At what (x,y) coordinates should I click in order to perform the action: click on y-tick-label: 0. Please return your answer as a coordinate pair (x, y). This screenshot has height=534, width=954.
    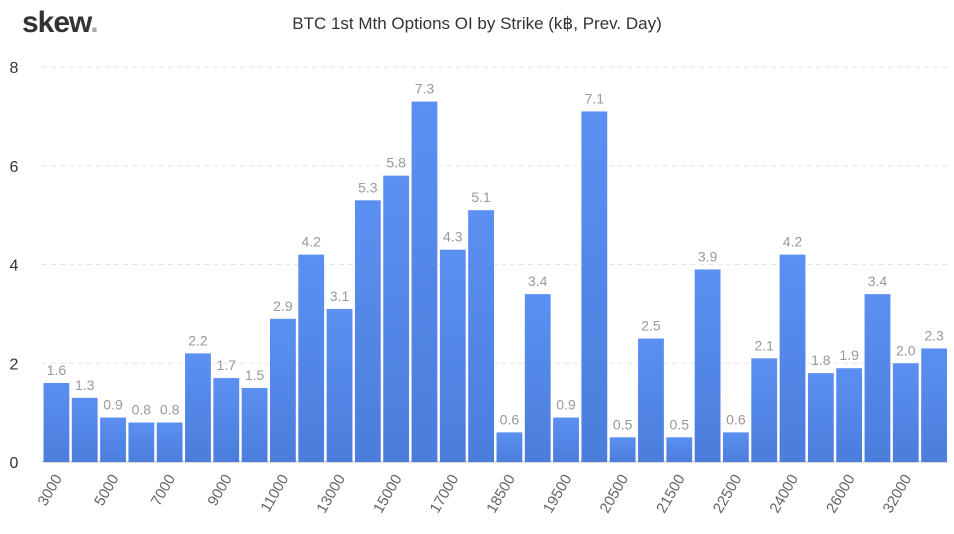
    Looking at the image, I should click on (14, 463).